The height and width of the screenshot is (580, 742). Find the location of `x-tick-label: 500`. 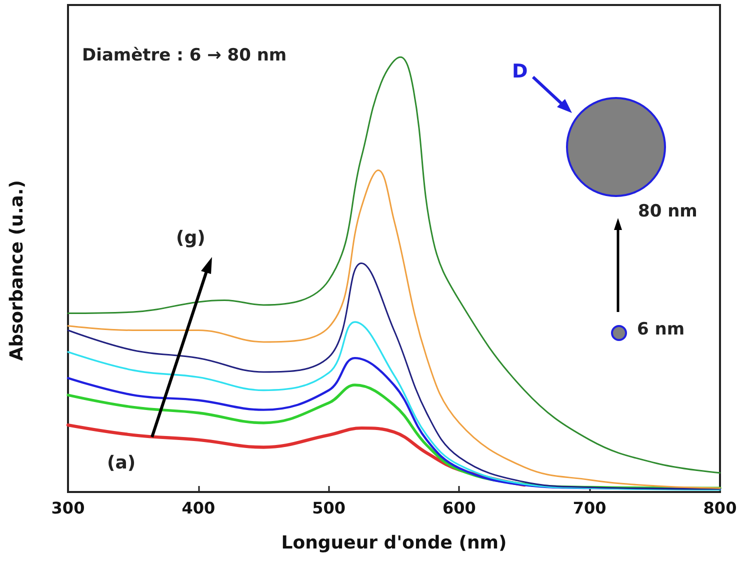

x-tick-label: 500 is located at coordinates (329, 508).